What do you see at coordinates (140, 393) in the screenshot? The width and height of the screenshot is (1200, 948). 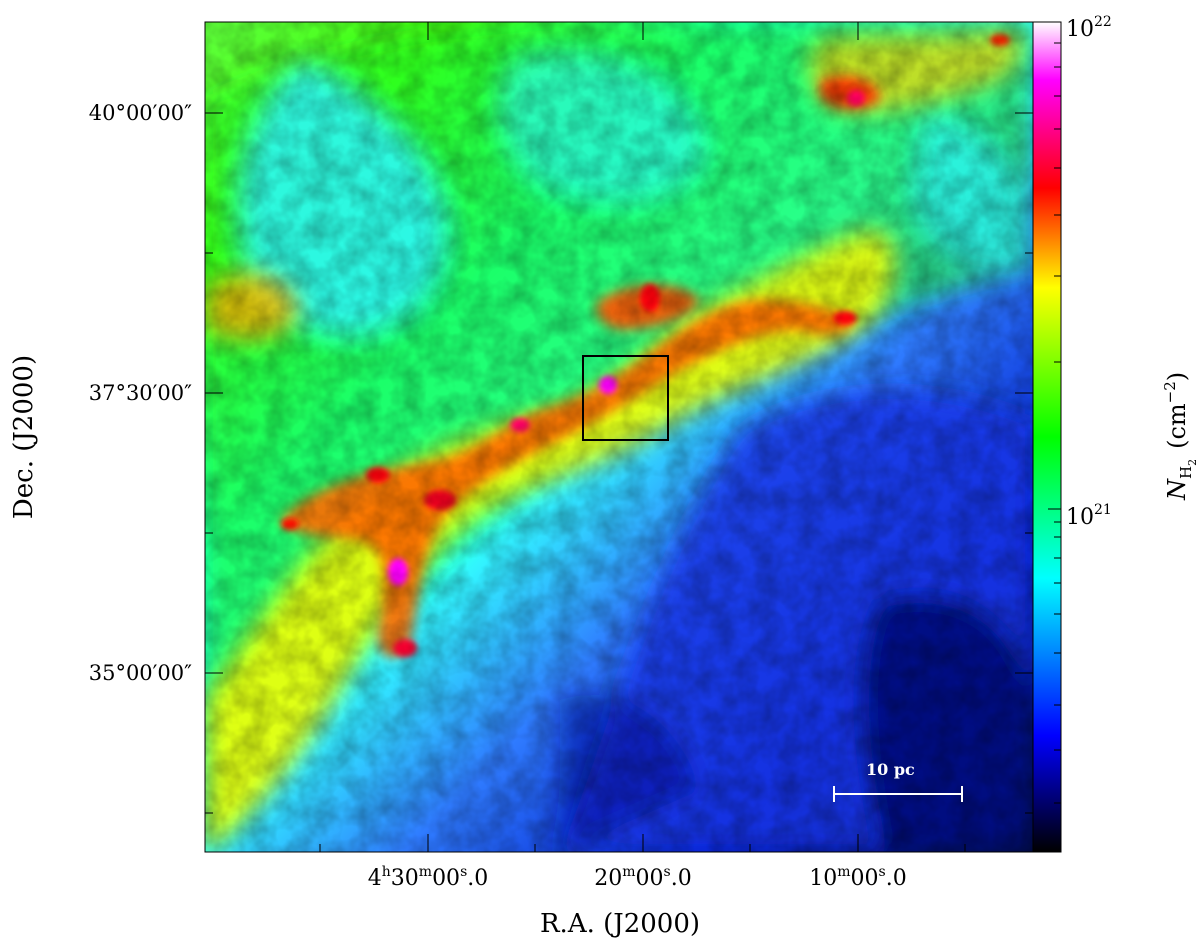 I see `y-tick-label: 37°30′00″` at bounding box center [140, 393].